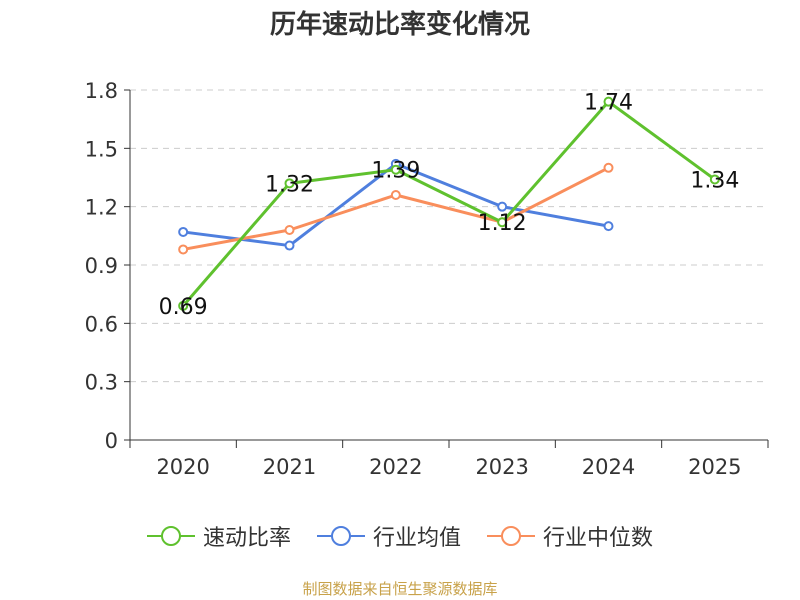 The width and height of the screenshot is (800, 600). What do you see at coordinates (101, 324) in the screenshot?
I see `y-tick-label: 0.6` at bounding box center [101, 324].